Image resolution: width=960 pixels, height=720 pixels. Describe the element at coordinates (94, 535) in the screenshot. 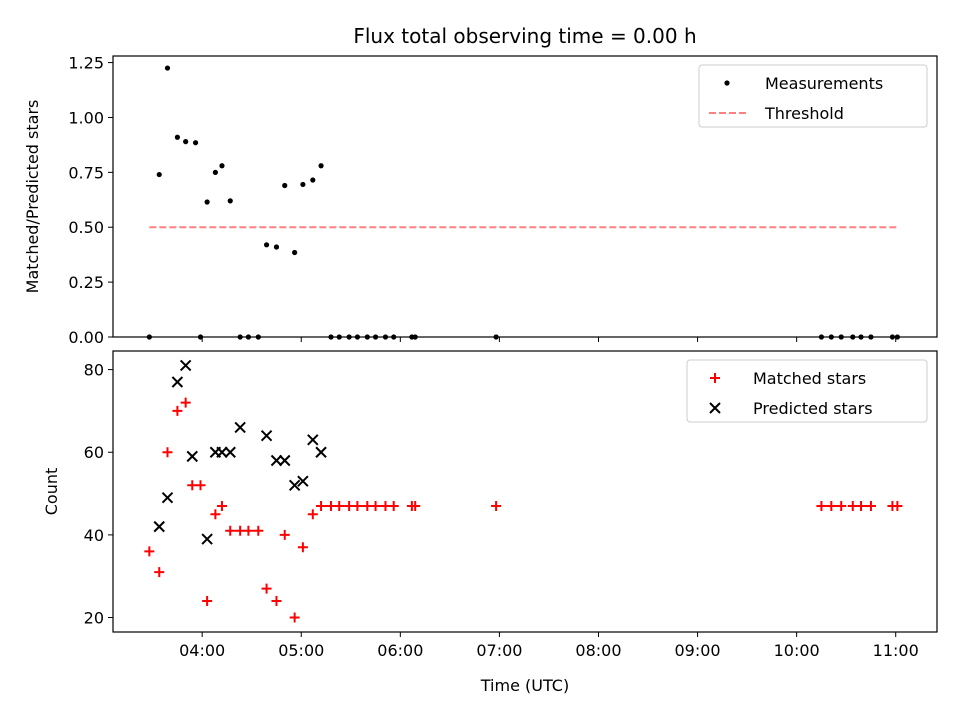

I see `y-tick-label: 40` at that location.